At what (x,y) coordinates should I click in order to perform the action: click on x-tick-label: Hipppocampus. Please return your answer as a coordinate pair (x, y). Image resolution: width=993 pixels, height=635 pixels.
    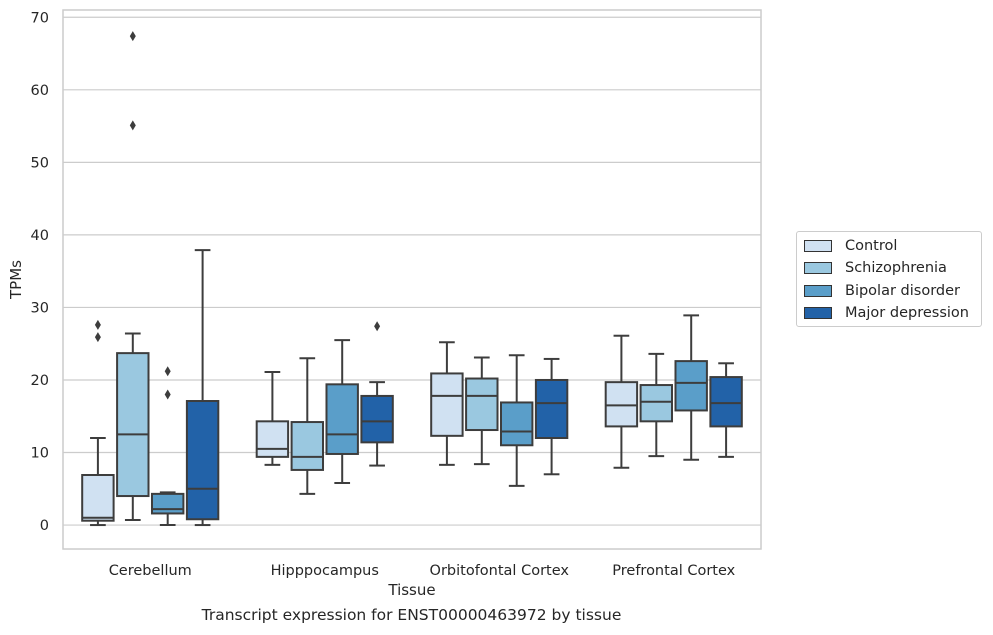
    Looking at the image, I should click on (325, 571).